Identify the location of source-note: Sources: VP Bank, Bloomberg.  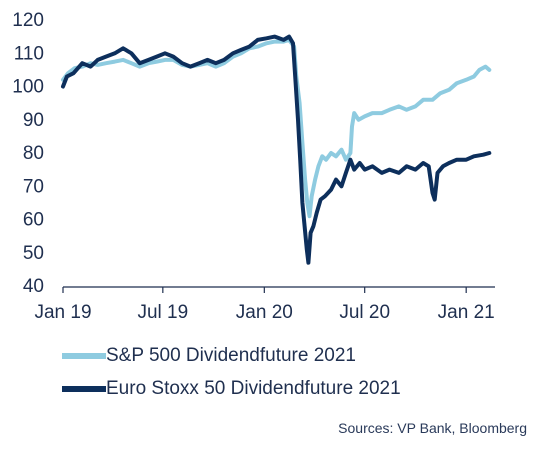
(432, 428).